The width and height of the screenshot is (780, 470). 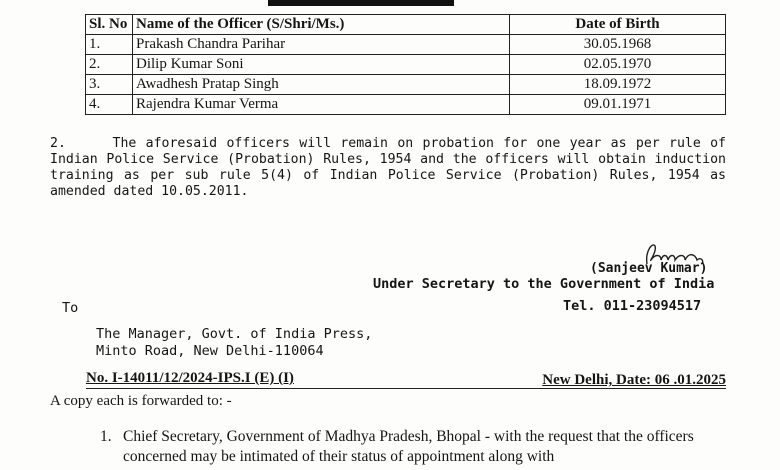 I want to click on cell-sl: 4., so click(x=109, y=104).